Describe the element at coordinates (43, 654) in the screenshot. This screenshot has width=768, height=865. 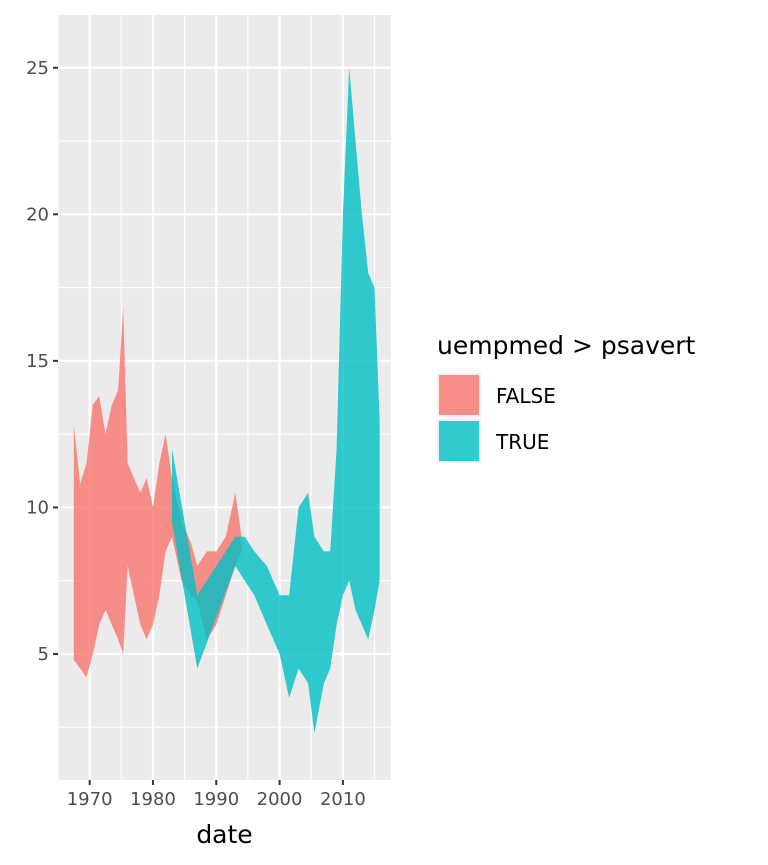
I see `y-tick-label: 5` at that location.